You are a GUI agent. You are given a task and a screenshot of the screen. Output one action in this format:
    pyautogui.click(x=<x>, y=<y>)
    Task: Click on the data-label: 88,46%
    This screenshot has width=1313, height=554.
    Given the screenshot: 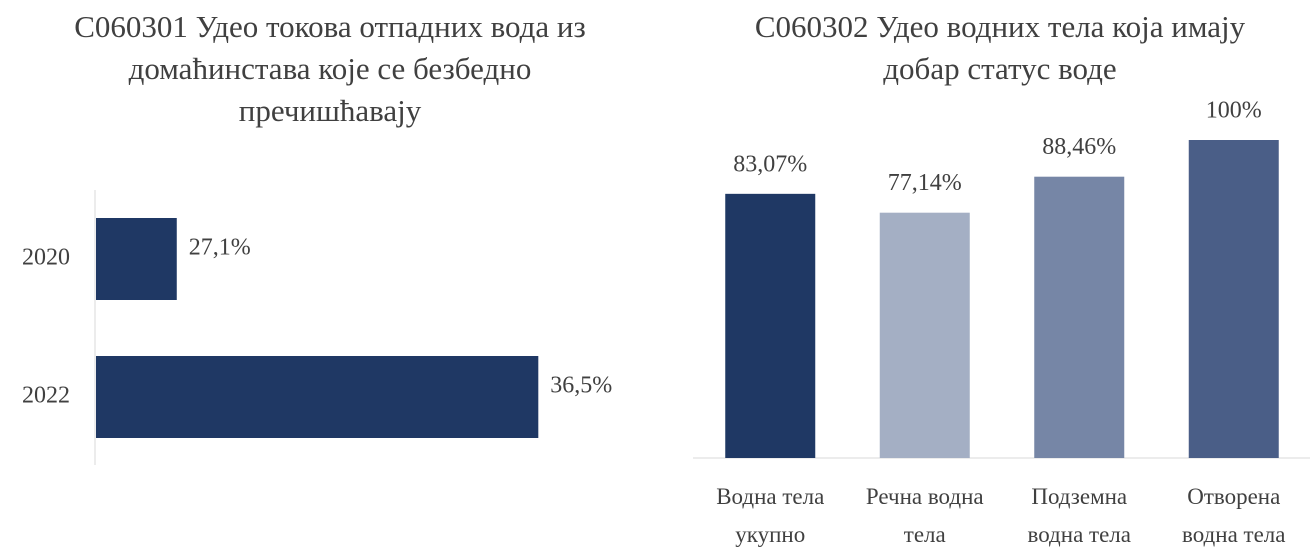 What is the action you would take?
    pyautogui.click(x=1079, y=147)
    